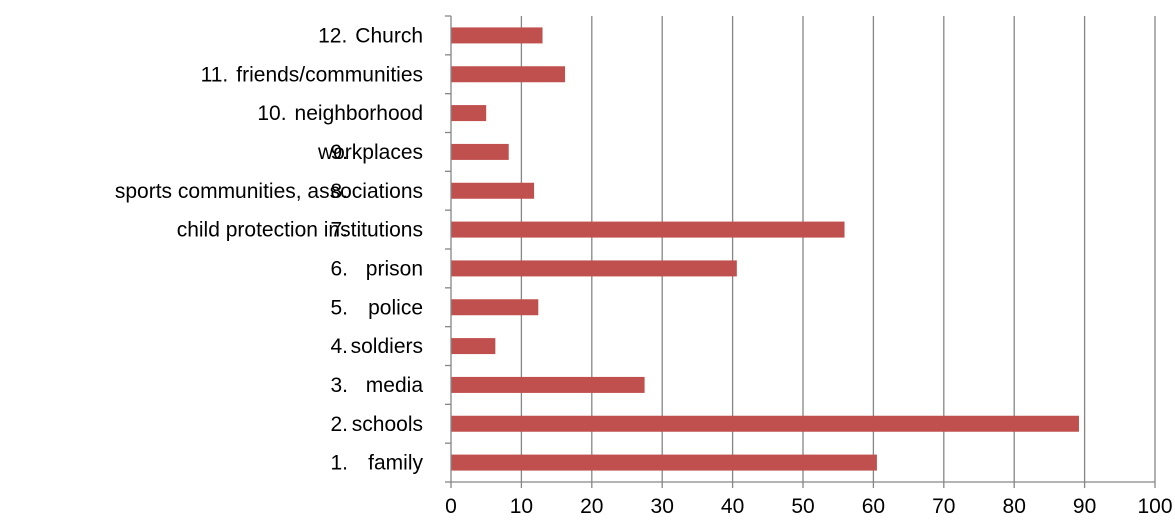 This screenshot has height=526, width=1175. I want to click on x-tick-label-60: 60, so click(873, 506).